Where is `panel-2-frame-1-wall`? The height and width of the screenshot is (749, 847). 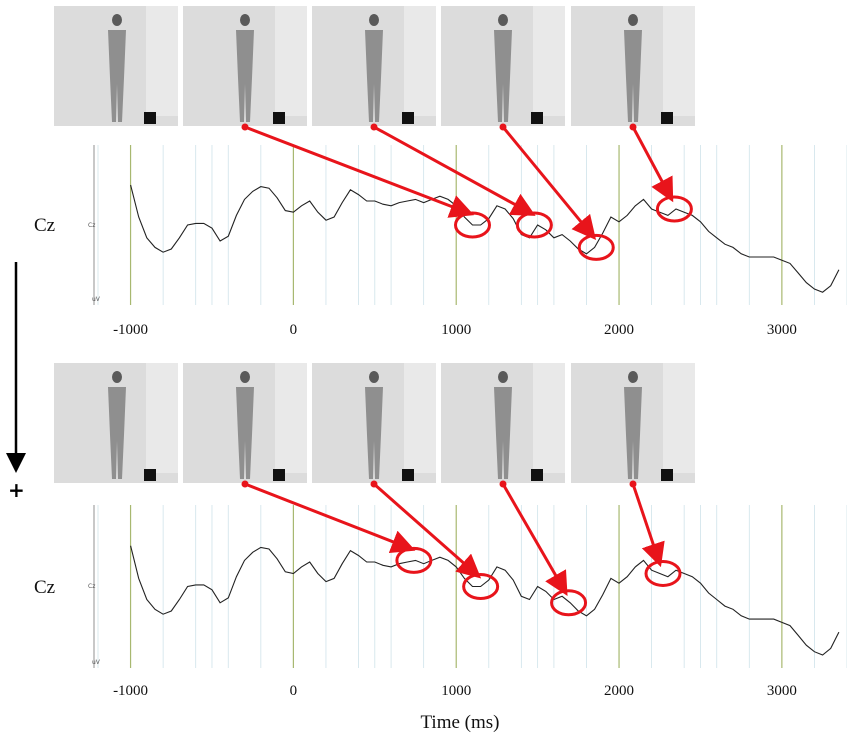 panel-2-frame-1-wall is located at coordinates (162, 418).